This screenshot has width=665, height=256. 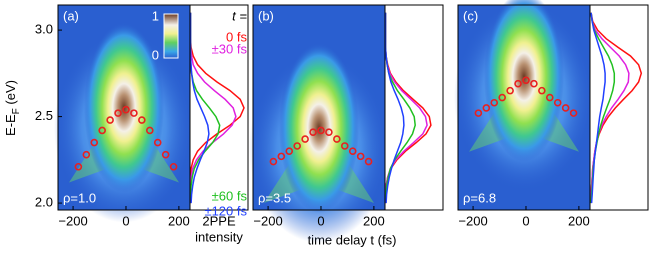 I want to click on y-axis-label: E-EF (eV), so click(x=12, y=108).